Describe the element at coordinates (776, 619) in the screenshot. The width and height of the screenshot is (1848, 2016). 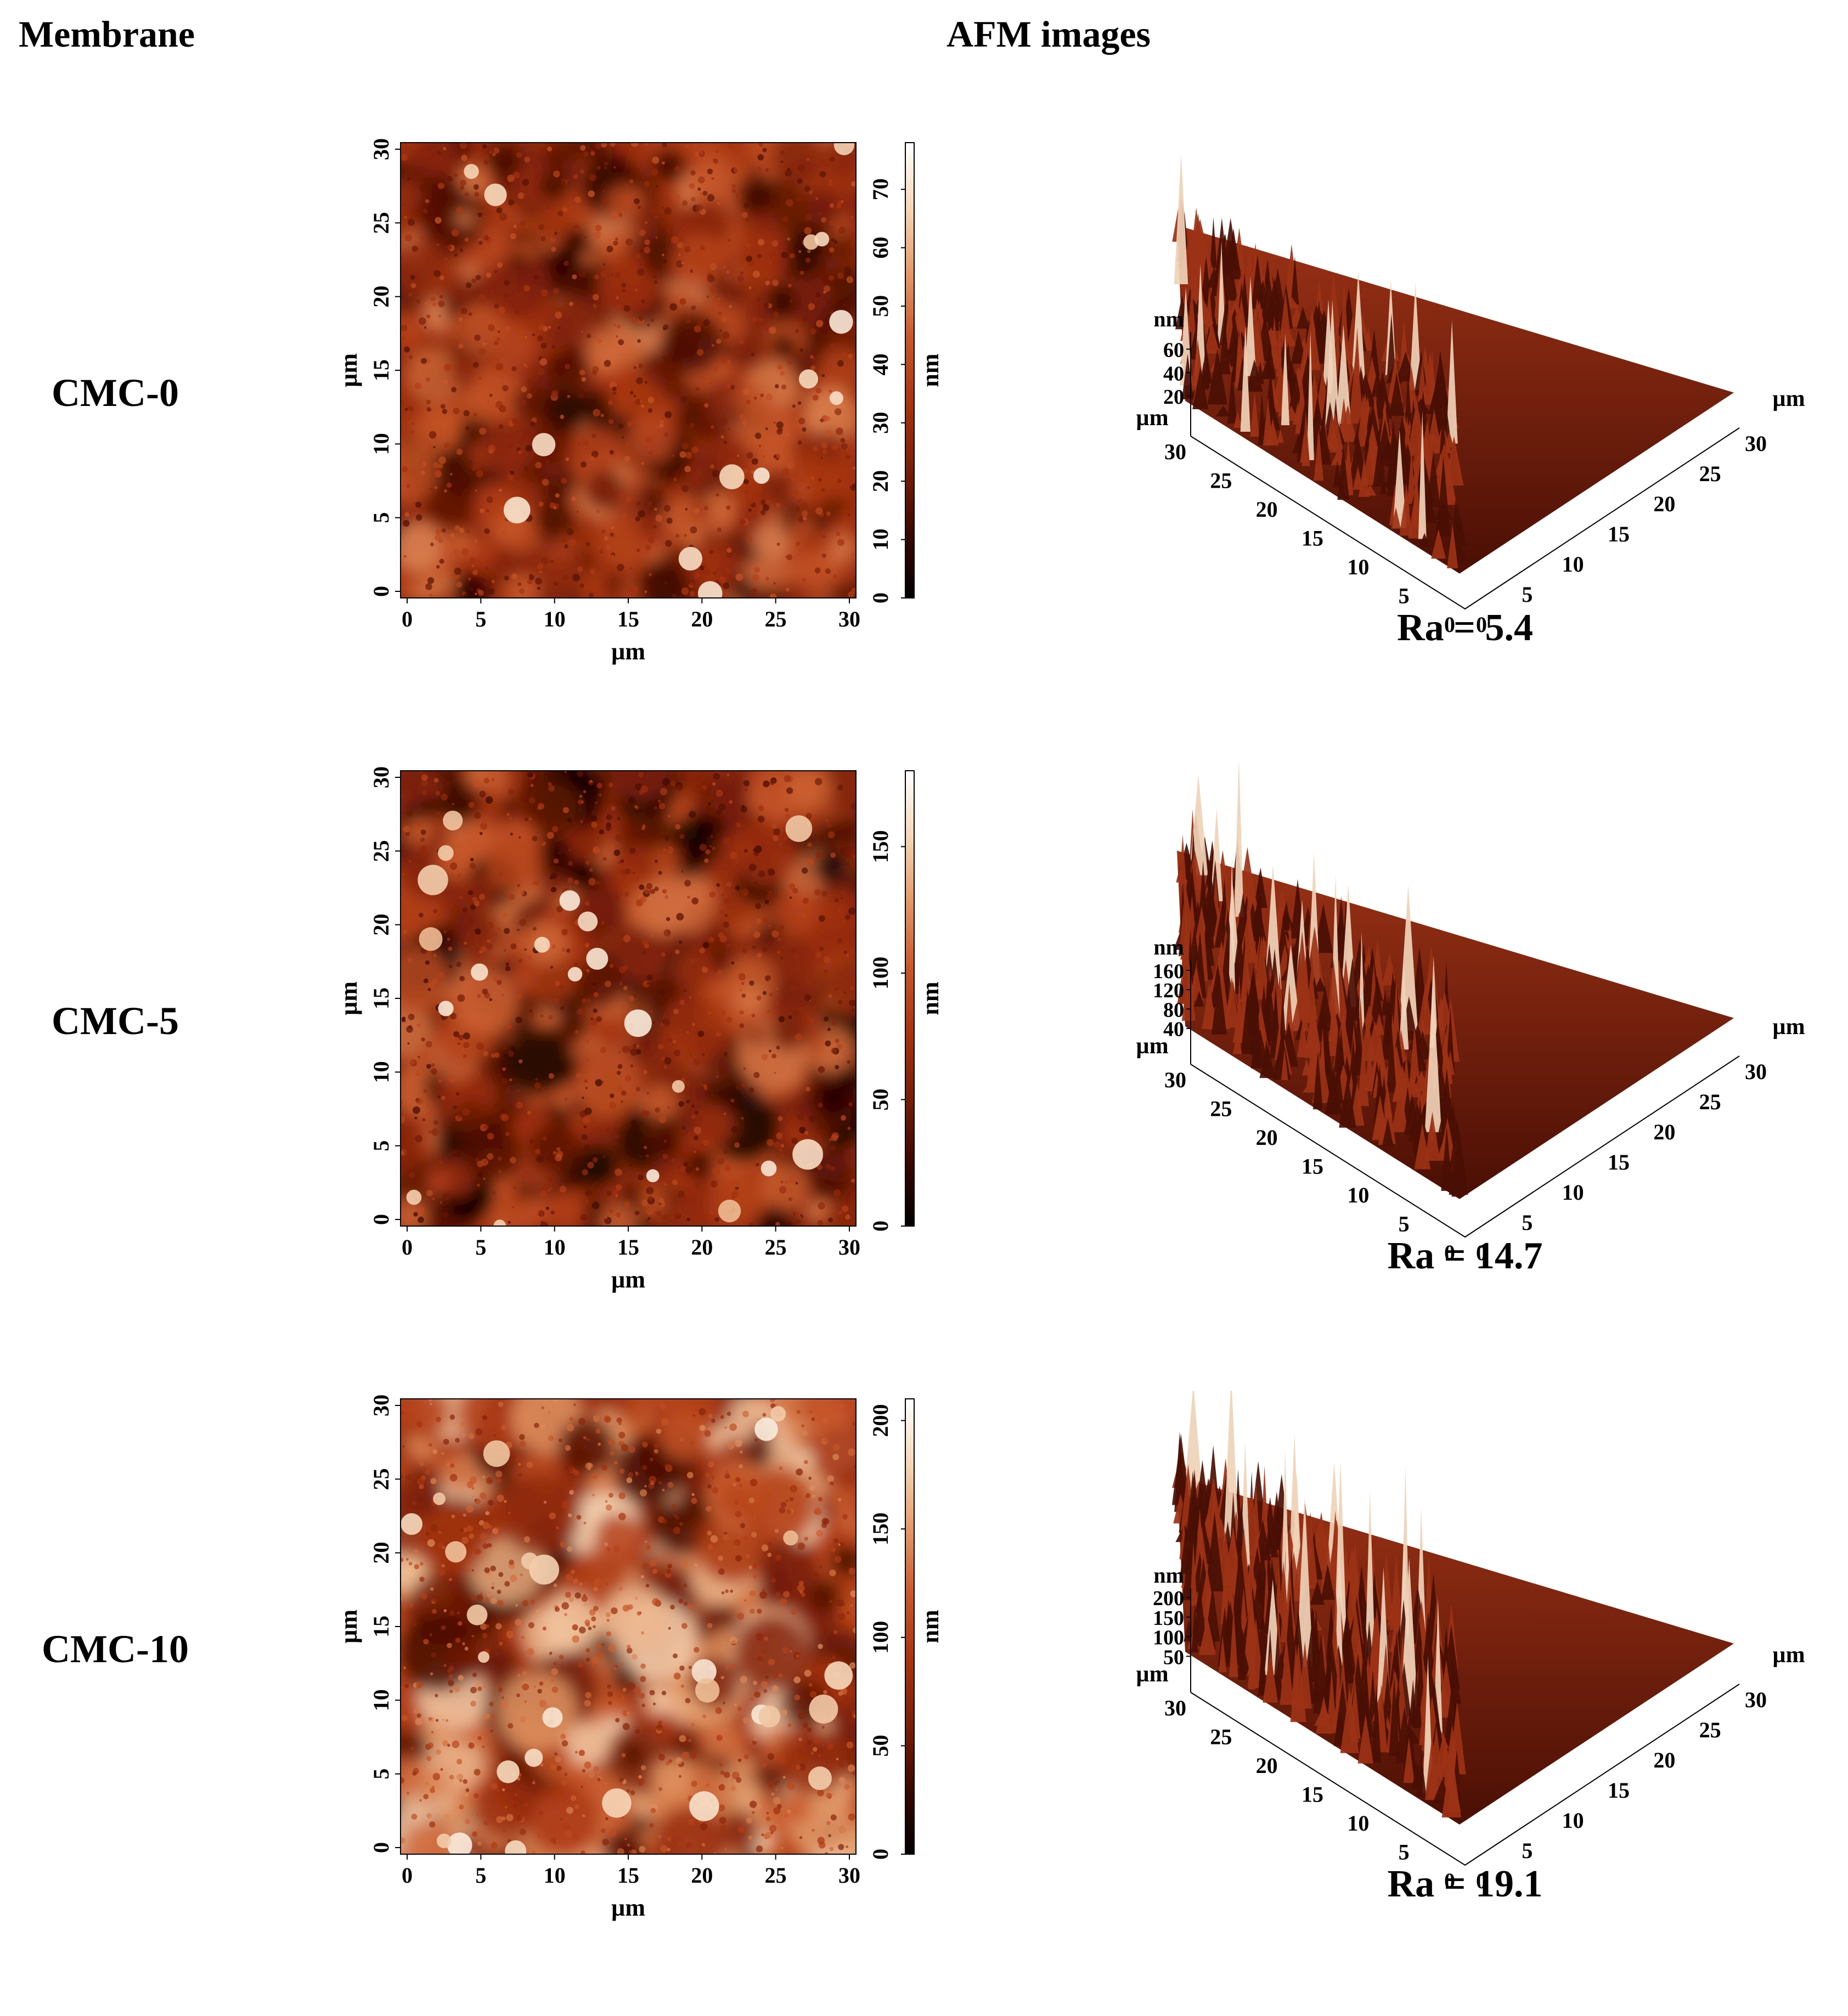
I see `x-tick-label: 25` at that location.